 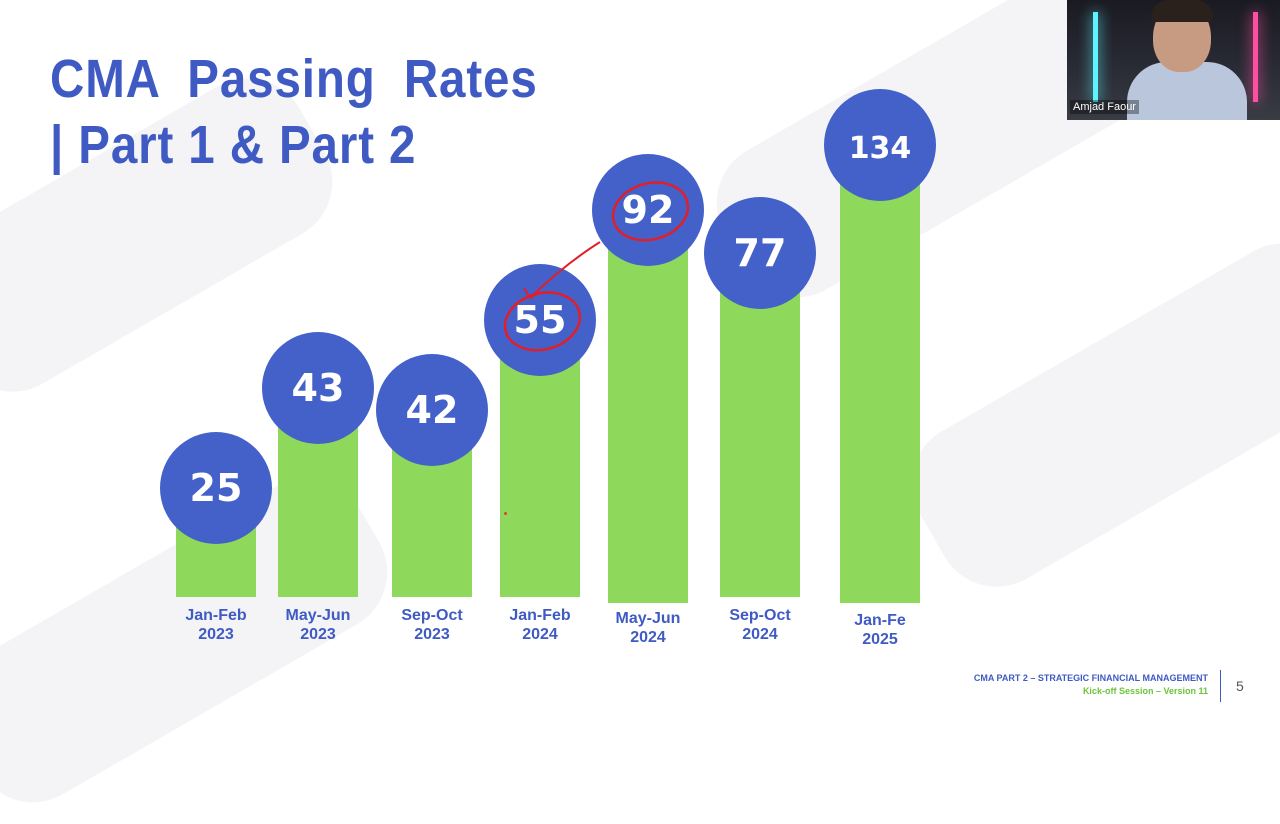 What do you see at coordinates (1095, 57) in the screenshot?
I see `neon-light-cyan` at bounding box center [1095, 57].